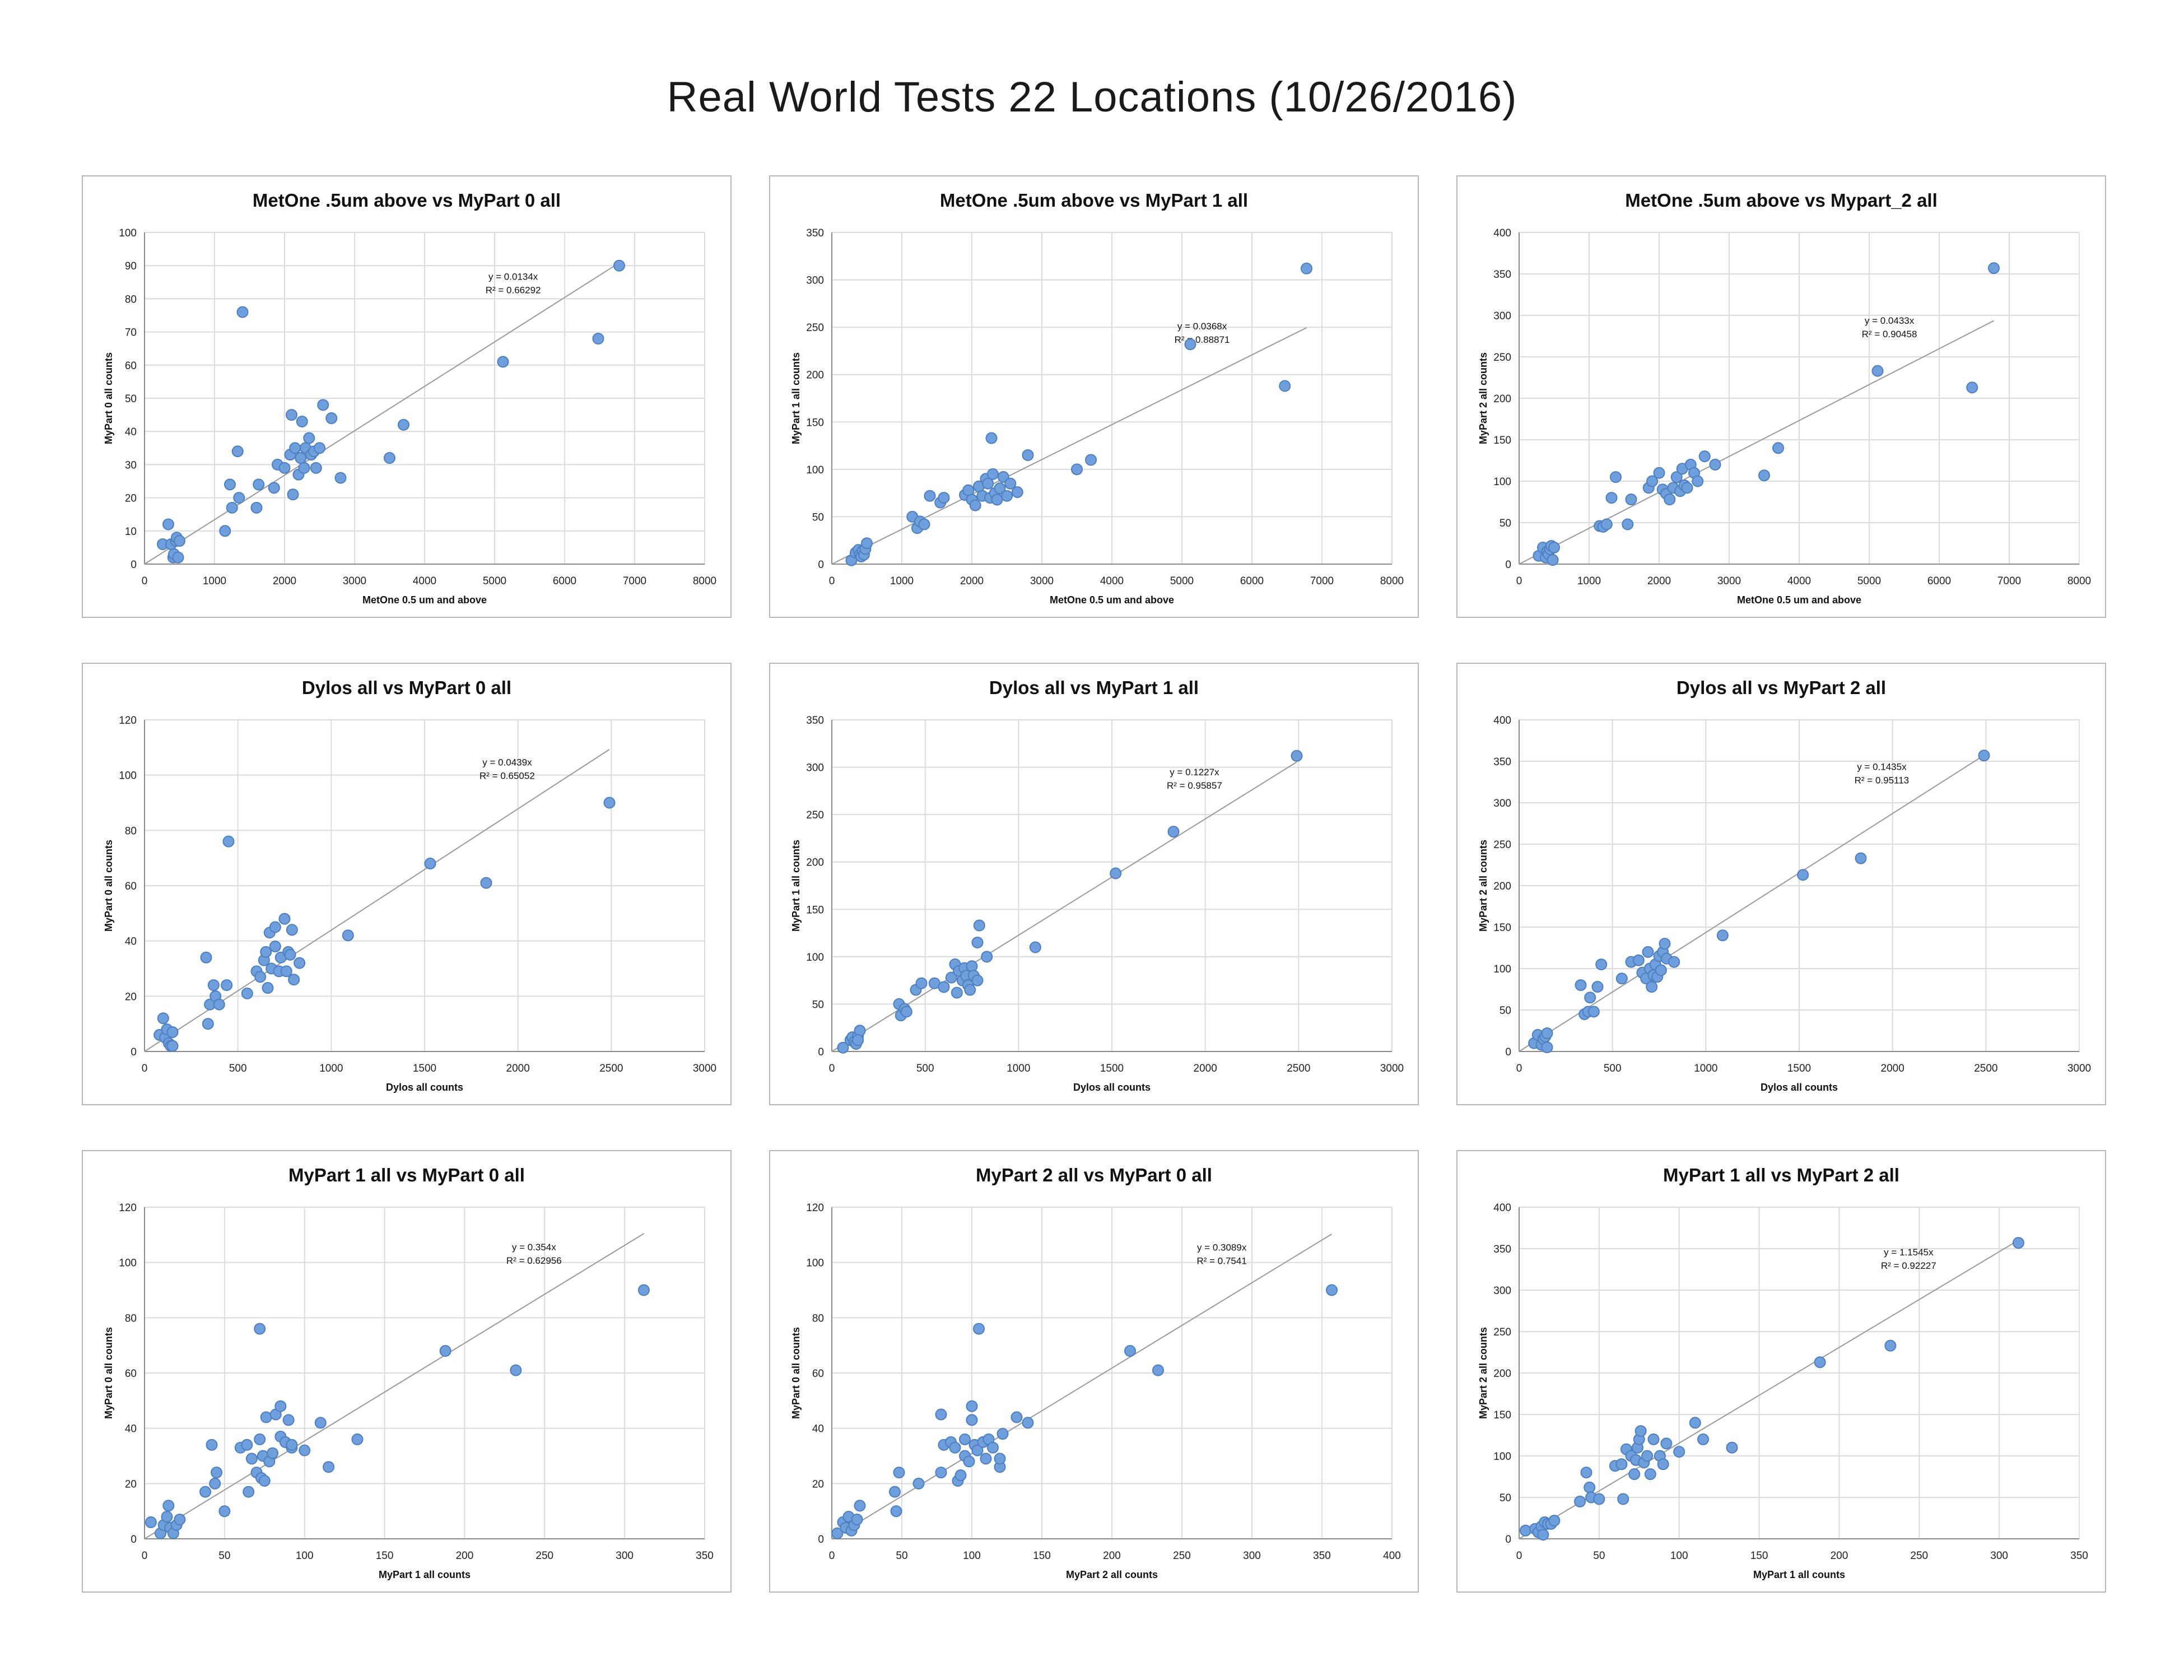 The width and height of the screenshot is (2184, 1680). I want to click on x-tick-label: 6000, so click(565, 581).